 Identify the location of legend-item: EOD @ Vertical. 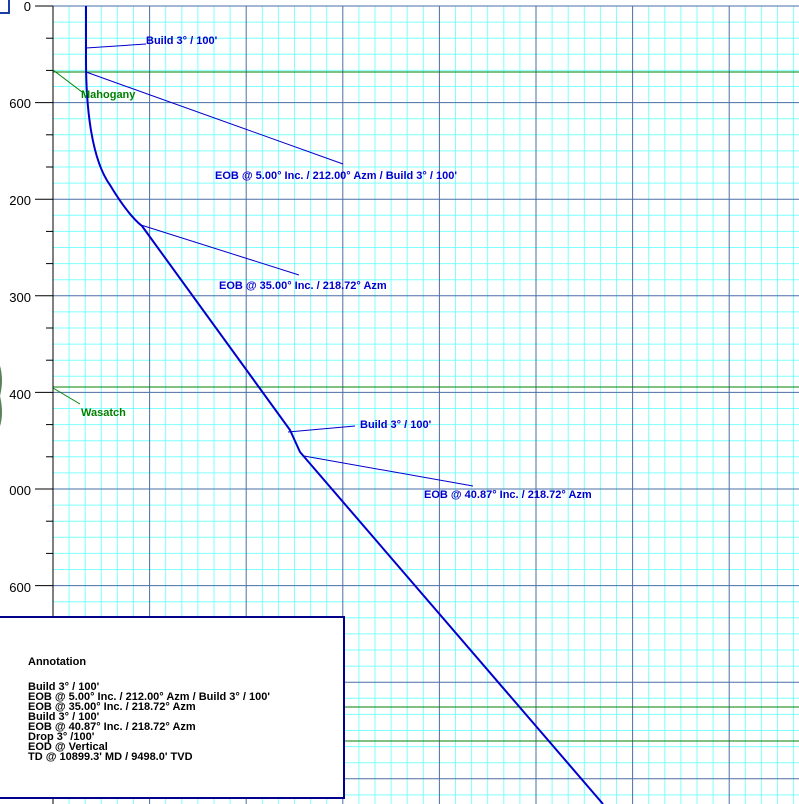
(68, 747).